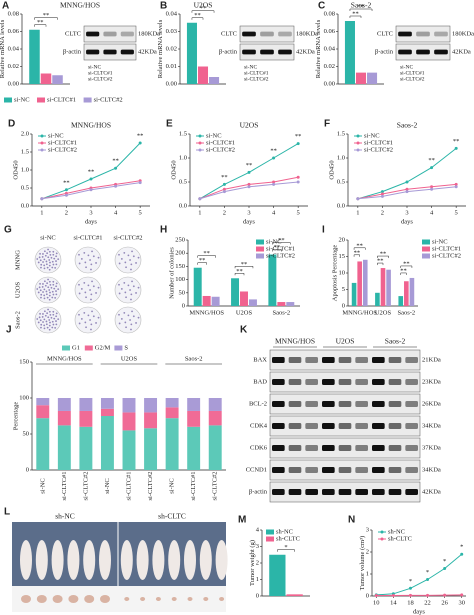 The width and height of the screenshot is (474, 615). Describe the element at coordinates (66, 212) in the screenshot. I see `x-tick-label: 2` at that location.